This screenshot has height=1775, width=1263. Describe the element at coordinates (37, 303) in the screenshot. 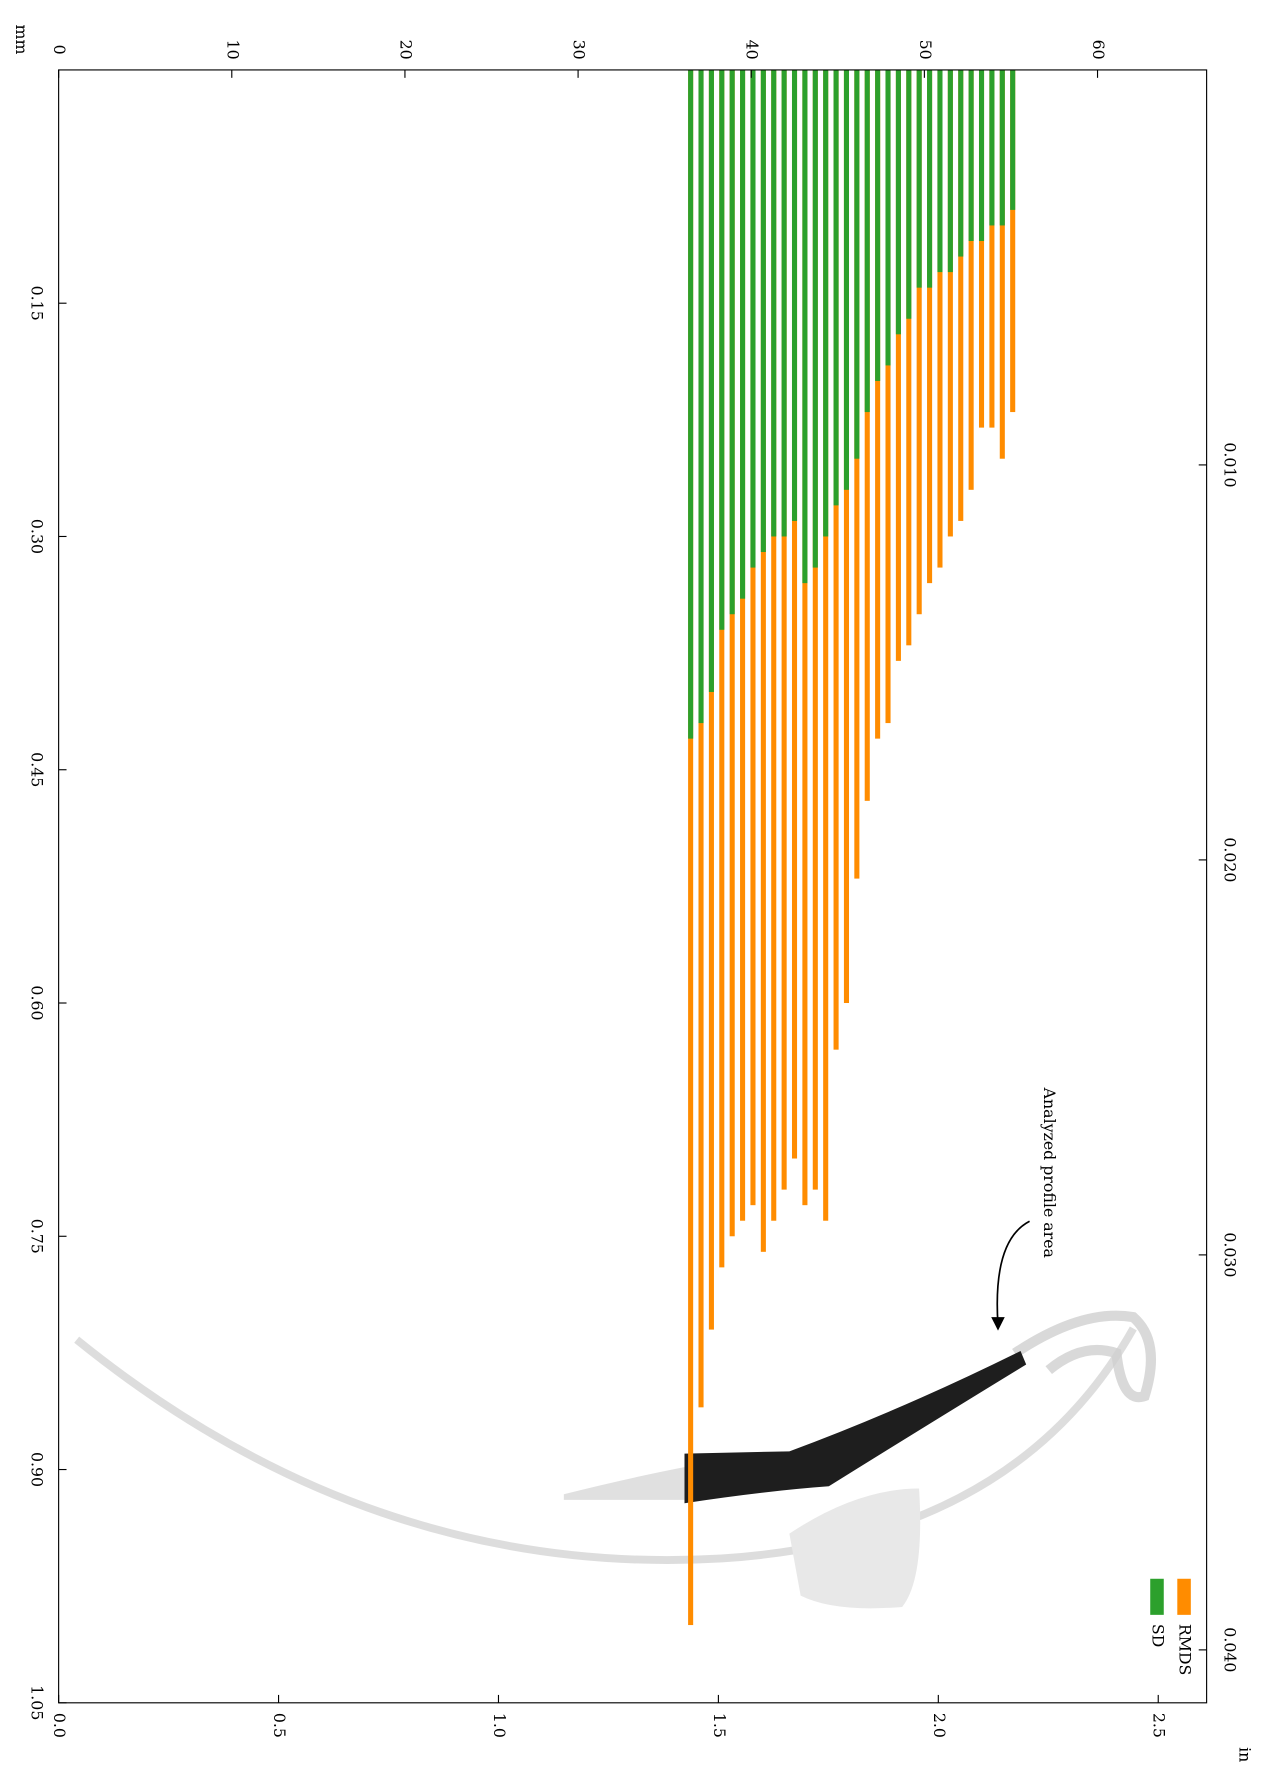

I see `y-tick-label: 0.15` at that location.